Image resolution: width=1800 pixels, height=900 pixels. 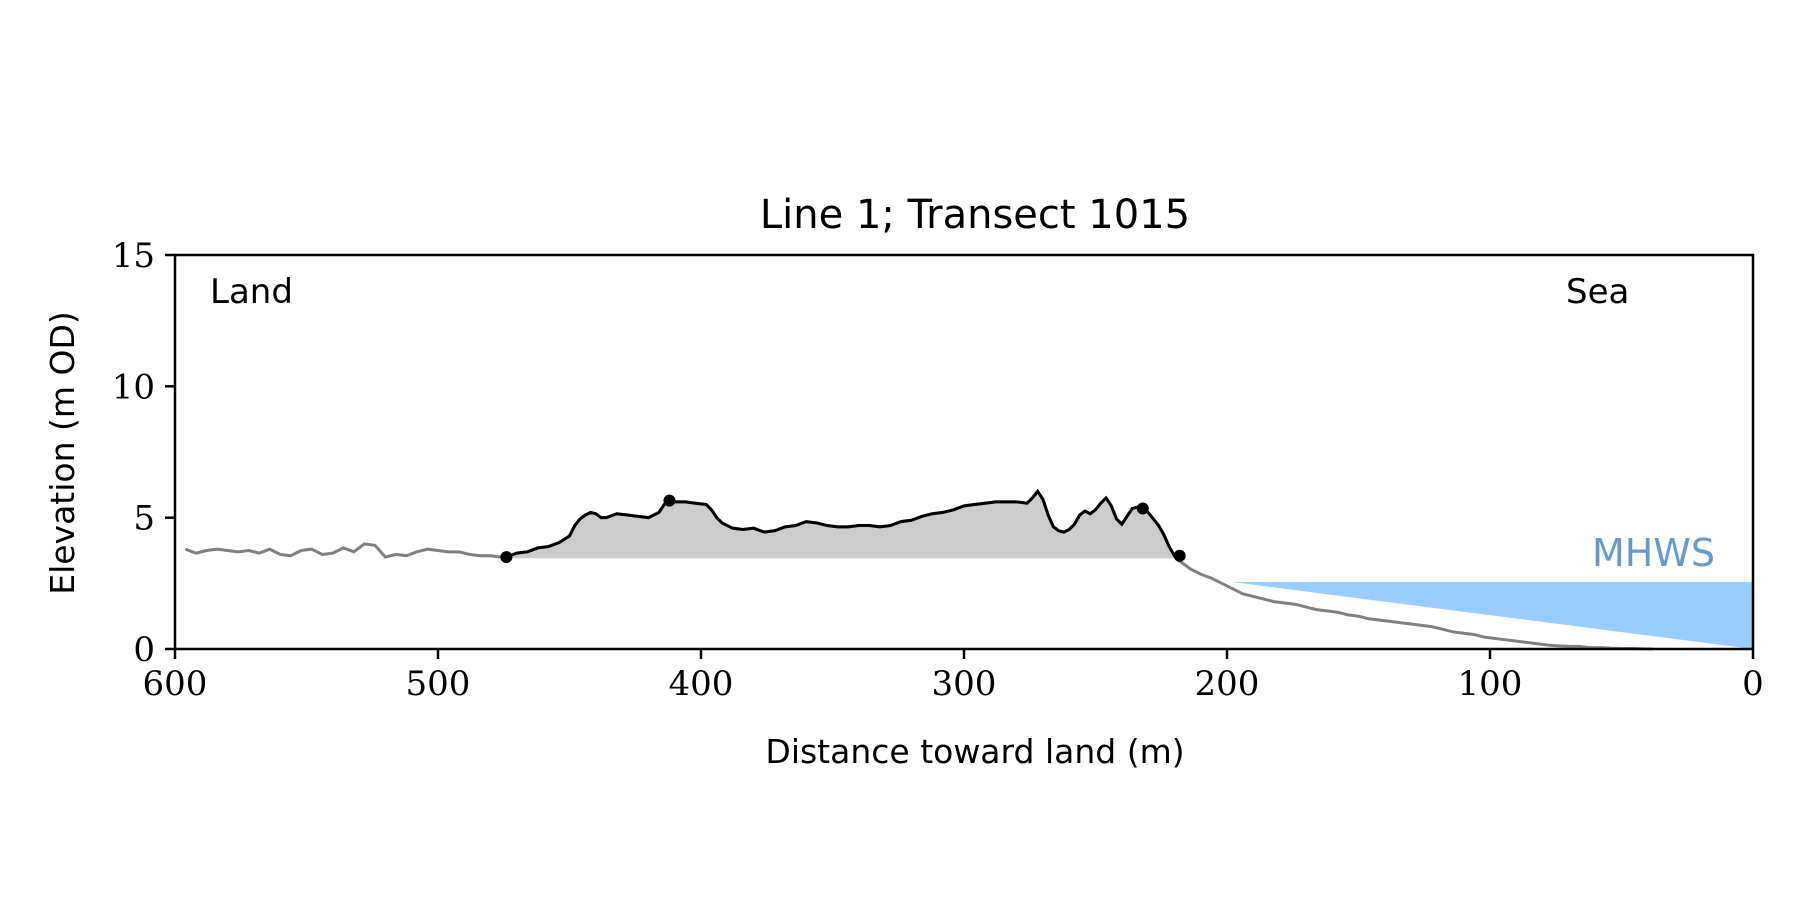 I want to click on x-tick-label-0: 0, so click(x=1753, y=684).